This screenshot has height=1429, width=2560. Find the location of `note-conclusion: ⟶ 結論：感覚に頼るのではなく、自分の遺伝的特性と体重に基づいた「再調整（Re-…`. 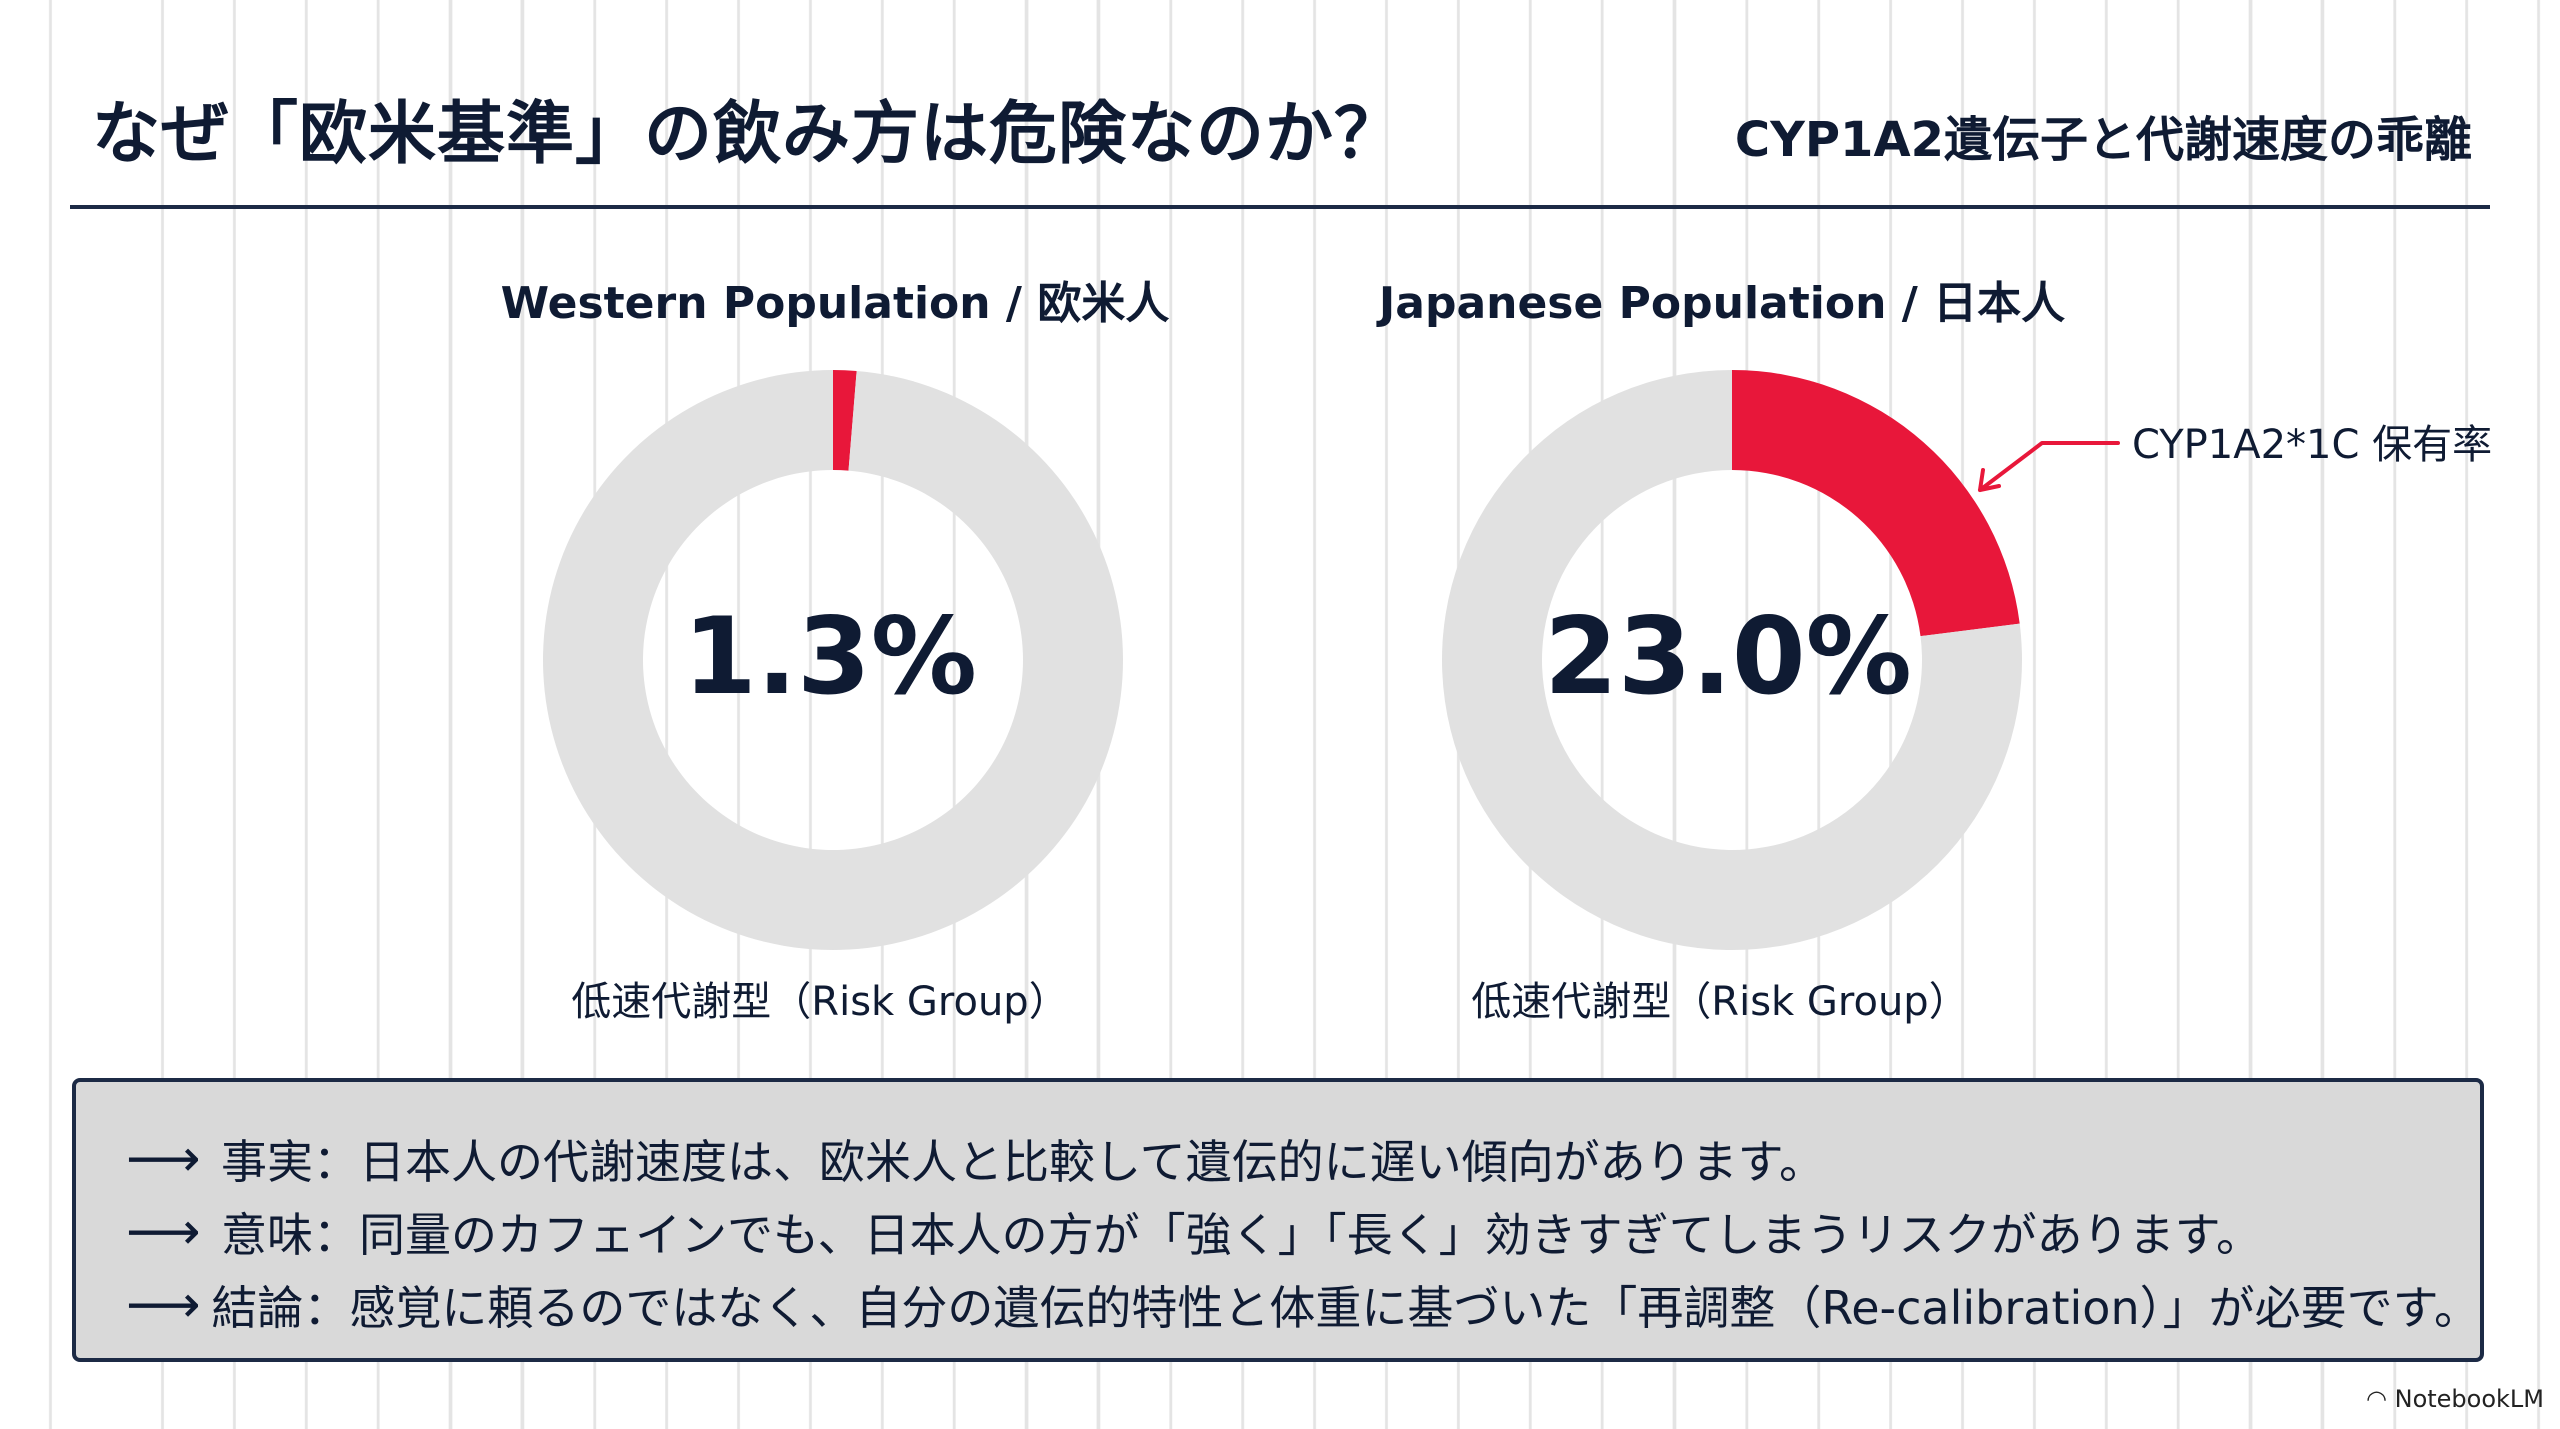

note-conclusion: ⟶ 結論：感覚に頼るのではなく、自分の遺伝的特性と体重に基づいた「再調整（Re-… is located at coordinates (1303, 1304).